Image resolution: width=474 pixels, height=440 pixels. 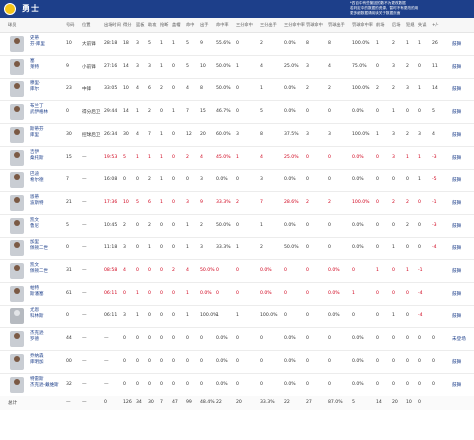 What do you see at coordinates (207, 402) in the screenshot?
I see `total-cell: 48.4%` at bounding box center [207, 402].